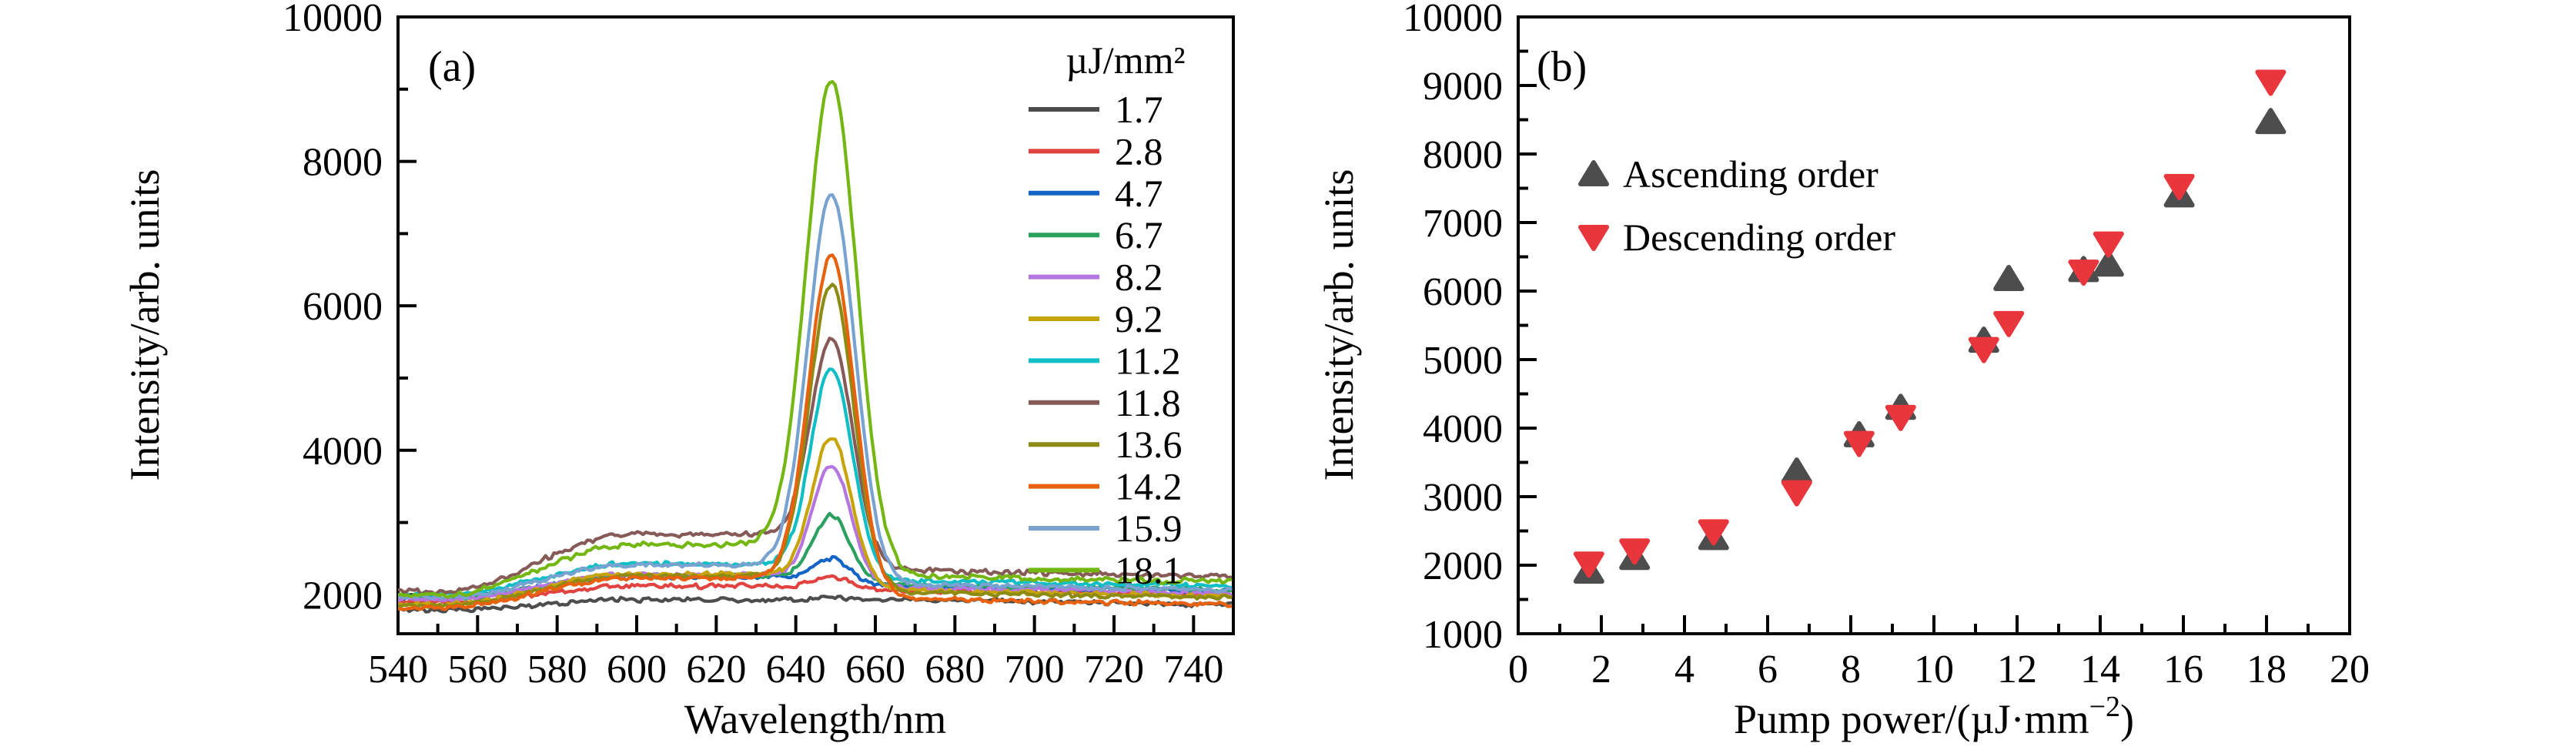  What do you see at coordinates (2127, 719) in the screenshot?
I see `panel-b-xlabel-suffix: )` at bounding box center [2127, 719].